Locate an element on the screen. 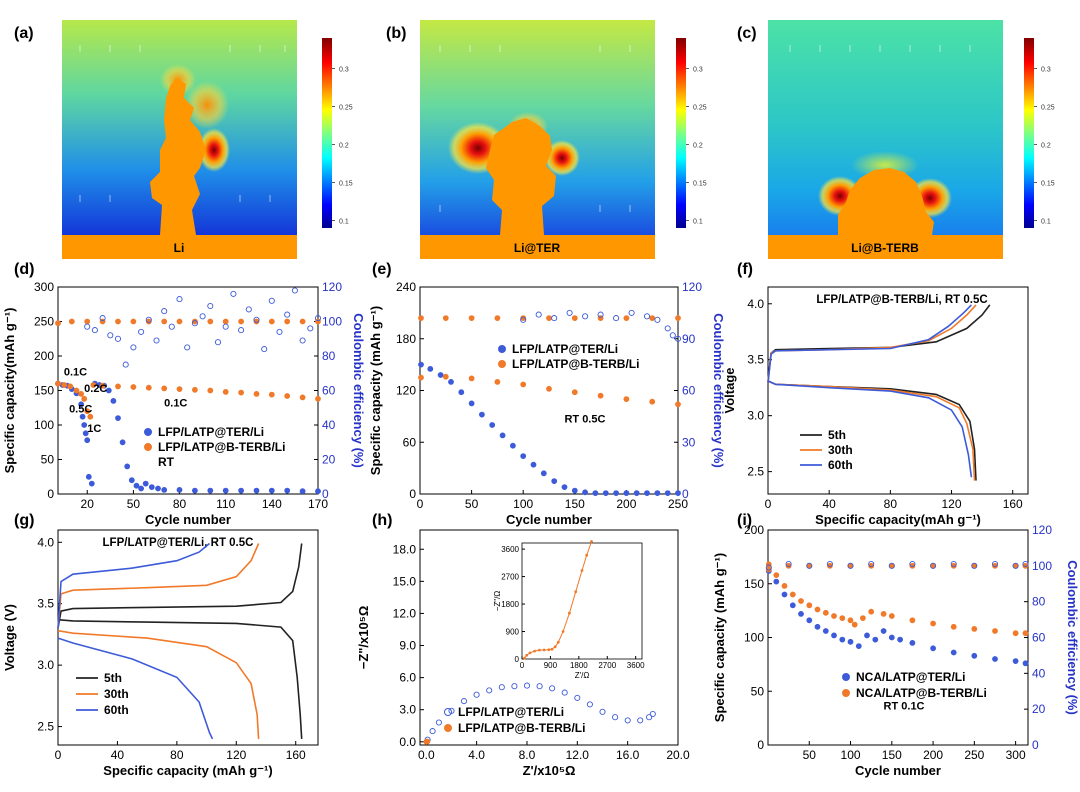  panel-label: (c) is located at coordinates (747, 33).